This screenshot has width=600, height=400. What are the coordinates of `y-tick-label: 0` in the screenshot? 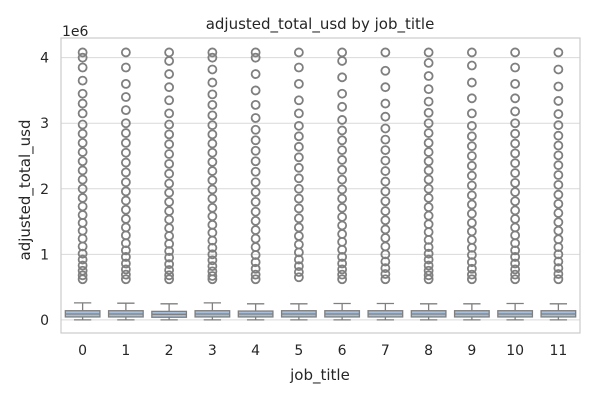 It's located at (44, 321).